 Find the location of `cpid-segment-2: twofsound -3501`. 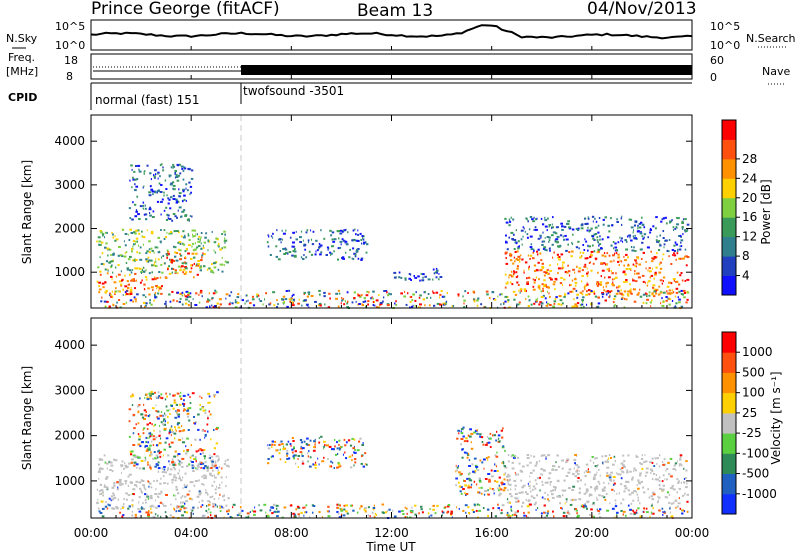

cpid-segment-2: twofsound -3501 is located at coordinates (293, 91).